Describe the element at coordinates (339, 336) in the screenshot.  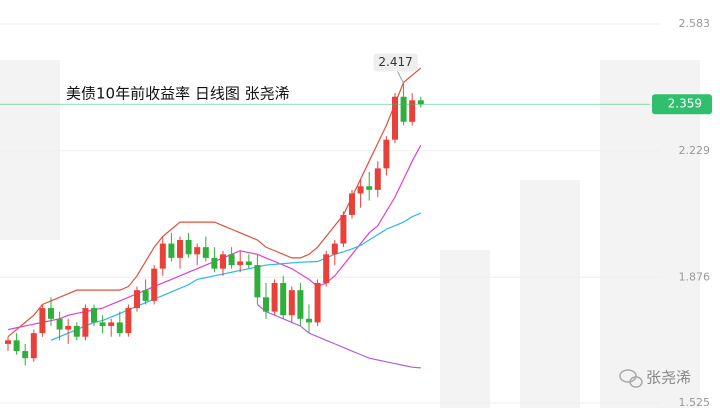
I see `indicator-line` at that location.